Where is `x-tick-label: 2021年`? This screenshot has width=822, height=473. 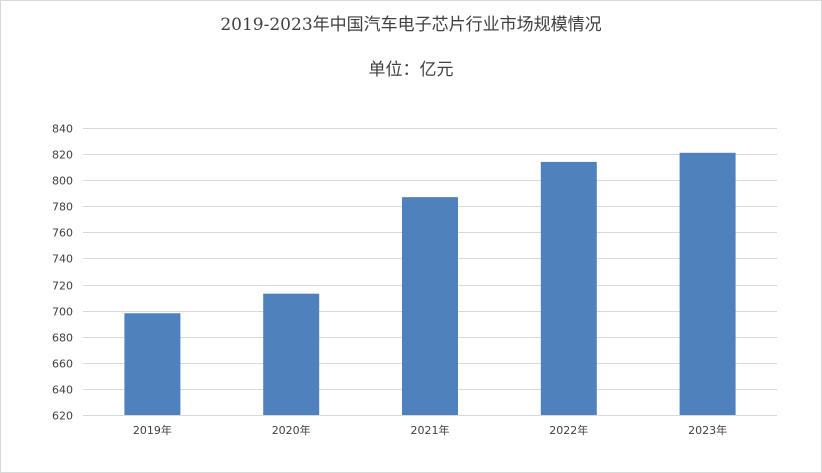 x-tick-label: 2021年 is located at coordinates (430, 430).